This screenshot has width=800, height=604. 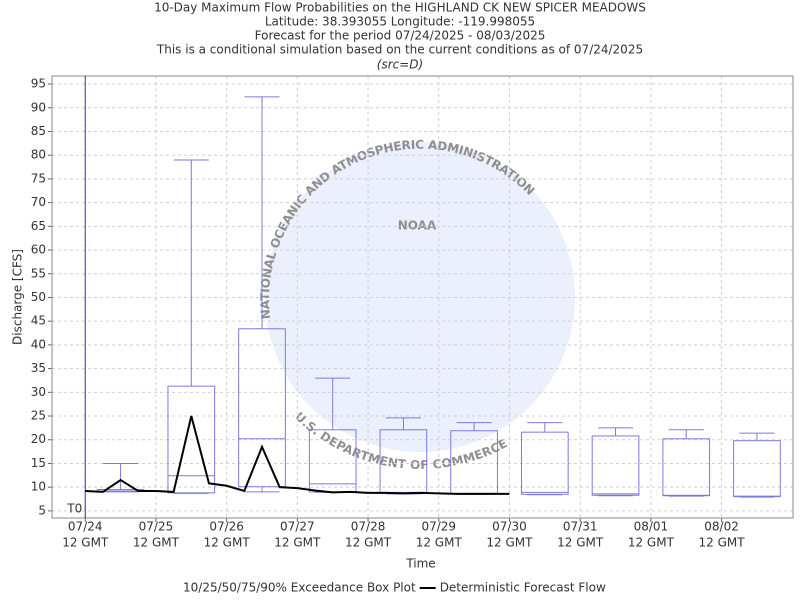 What do you see at coordinates (38, 273) in the screenshot?
I see `y-tick-label: 55` at bounding box center [38, 273].